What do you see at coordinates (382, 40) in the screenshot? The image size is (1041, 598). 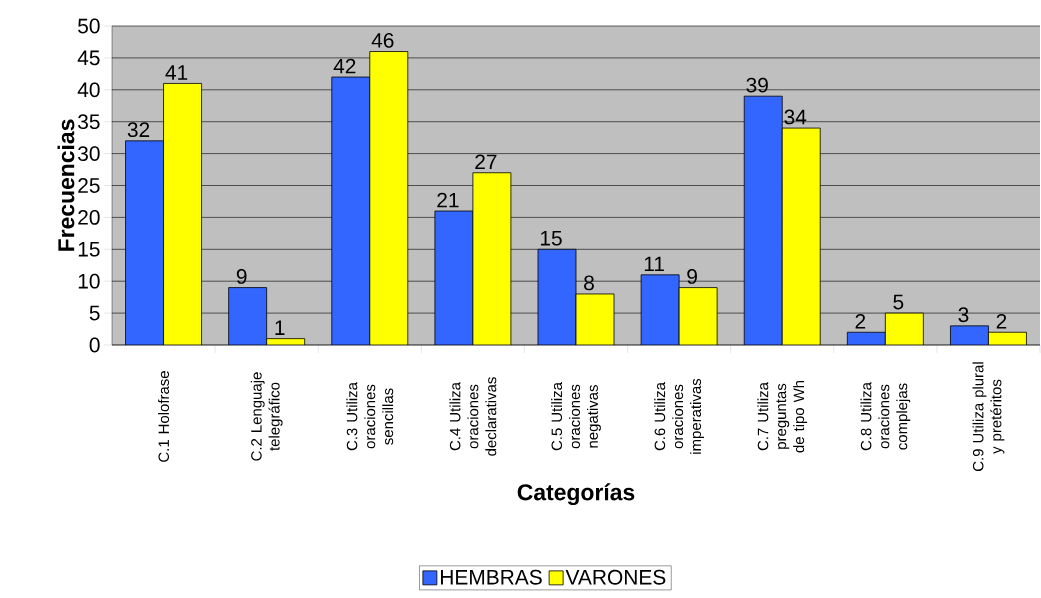 I see `data-label: 46` at bounding box center [382, 40].